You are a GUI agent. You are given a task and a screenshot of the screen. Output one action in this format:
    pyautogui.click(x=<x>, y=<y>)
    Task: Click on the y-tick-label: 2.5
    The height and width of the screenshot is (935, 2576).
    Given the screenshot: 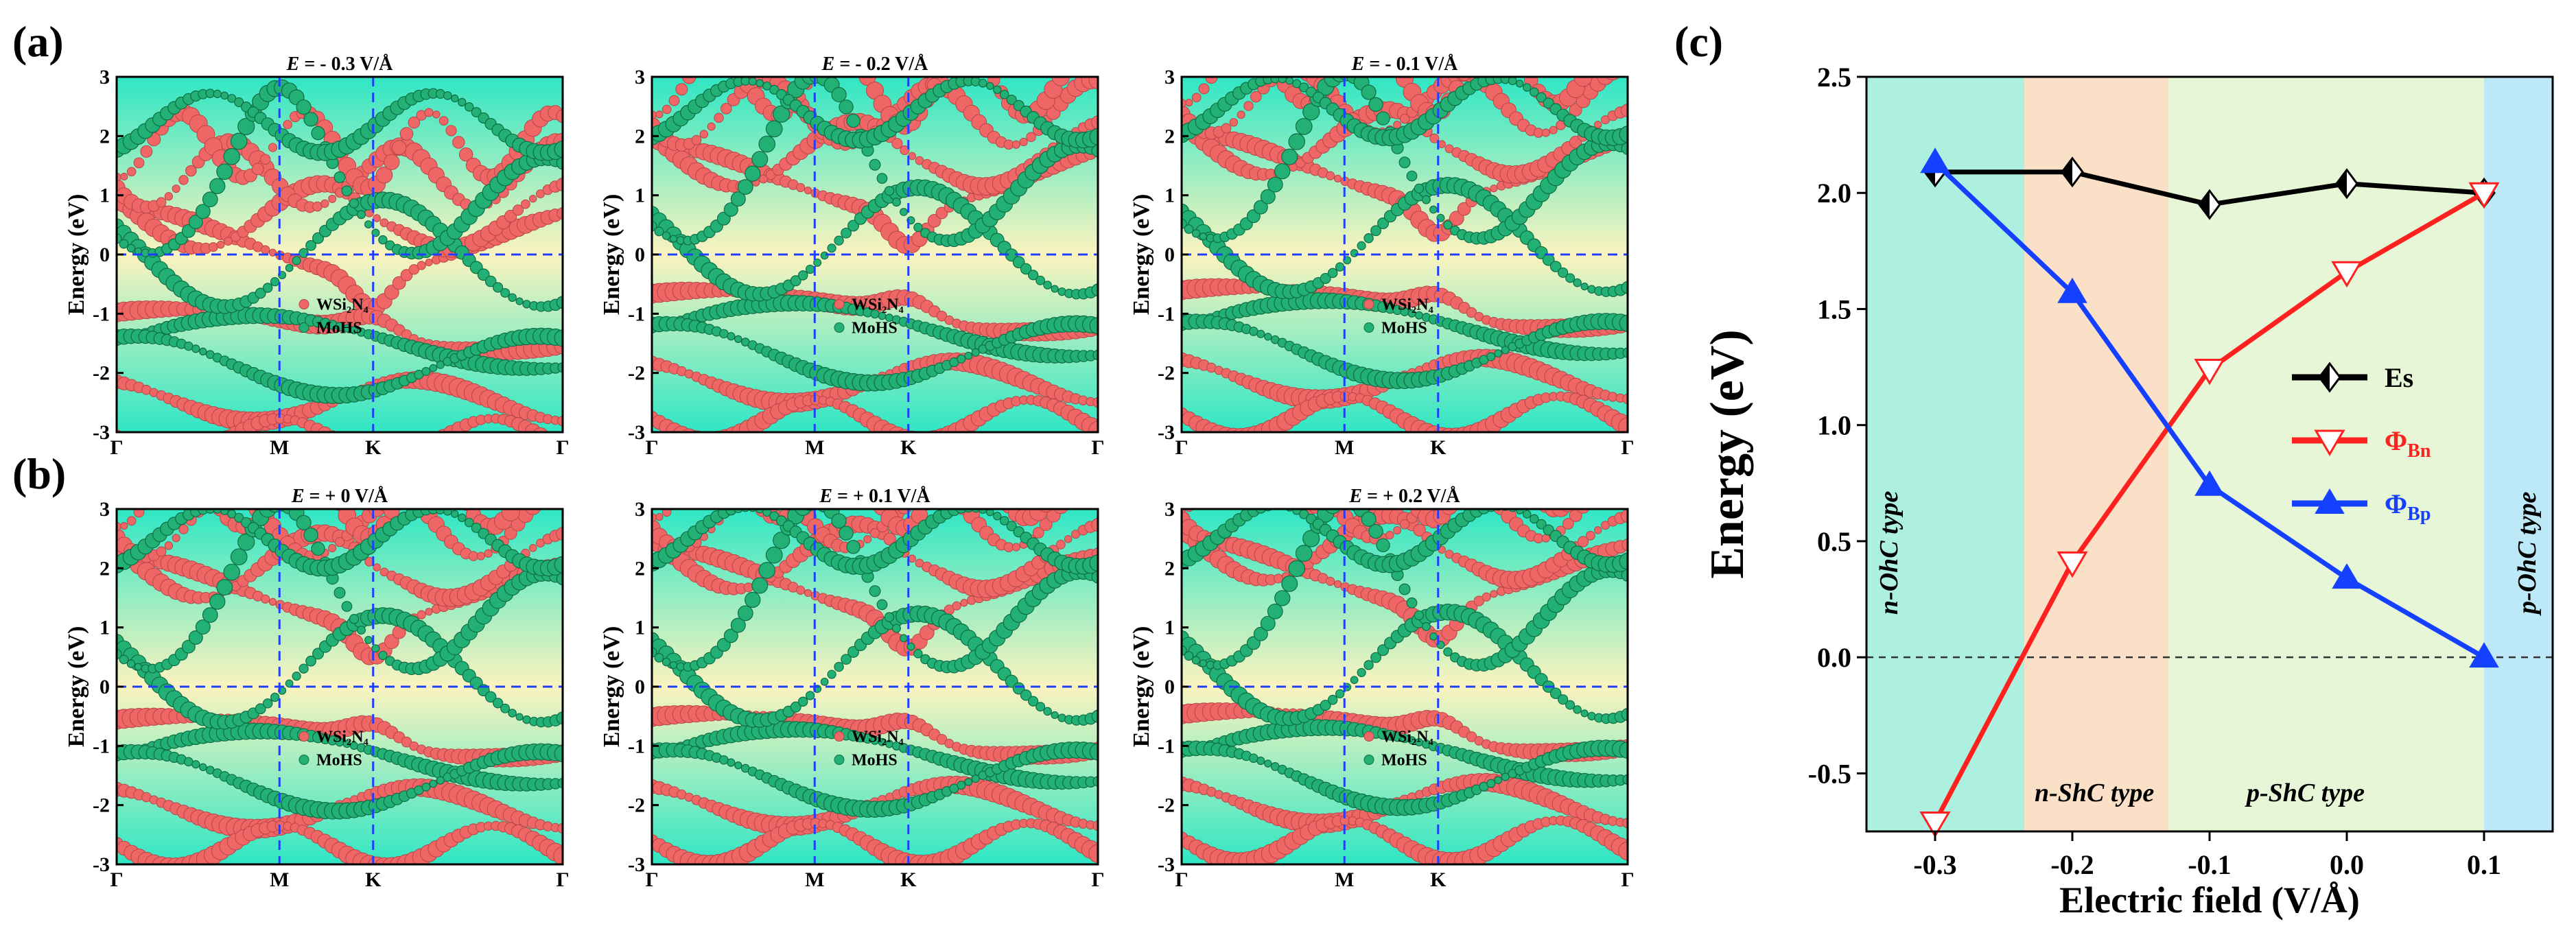 What is the action you would take?
    pyautogui.click(x=1834, y=78)
    